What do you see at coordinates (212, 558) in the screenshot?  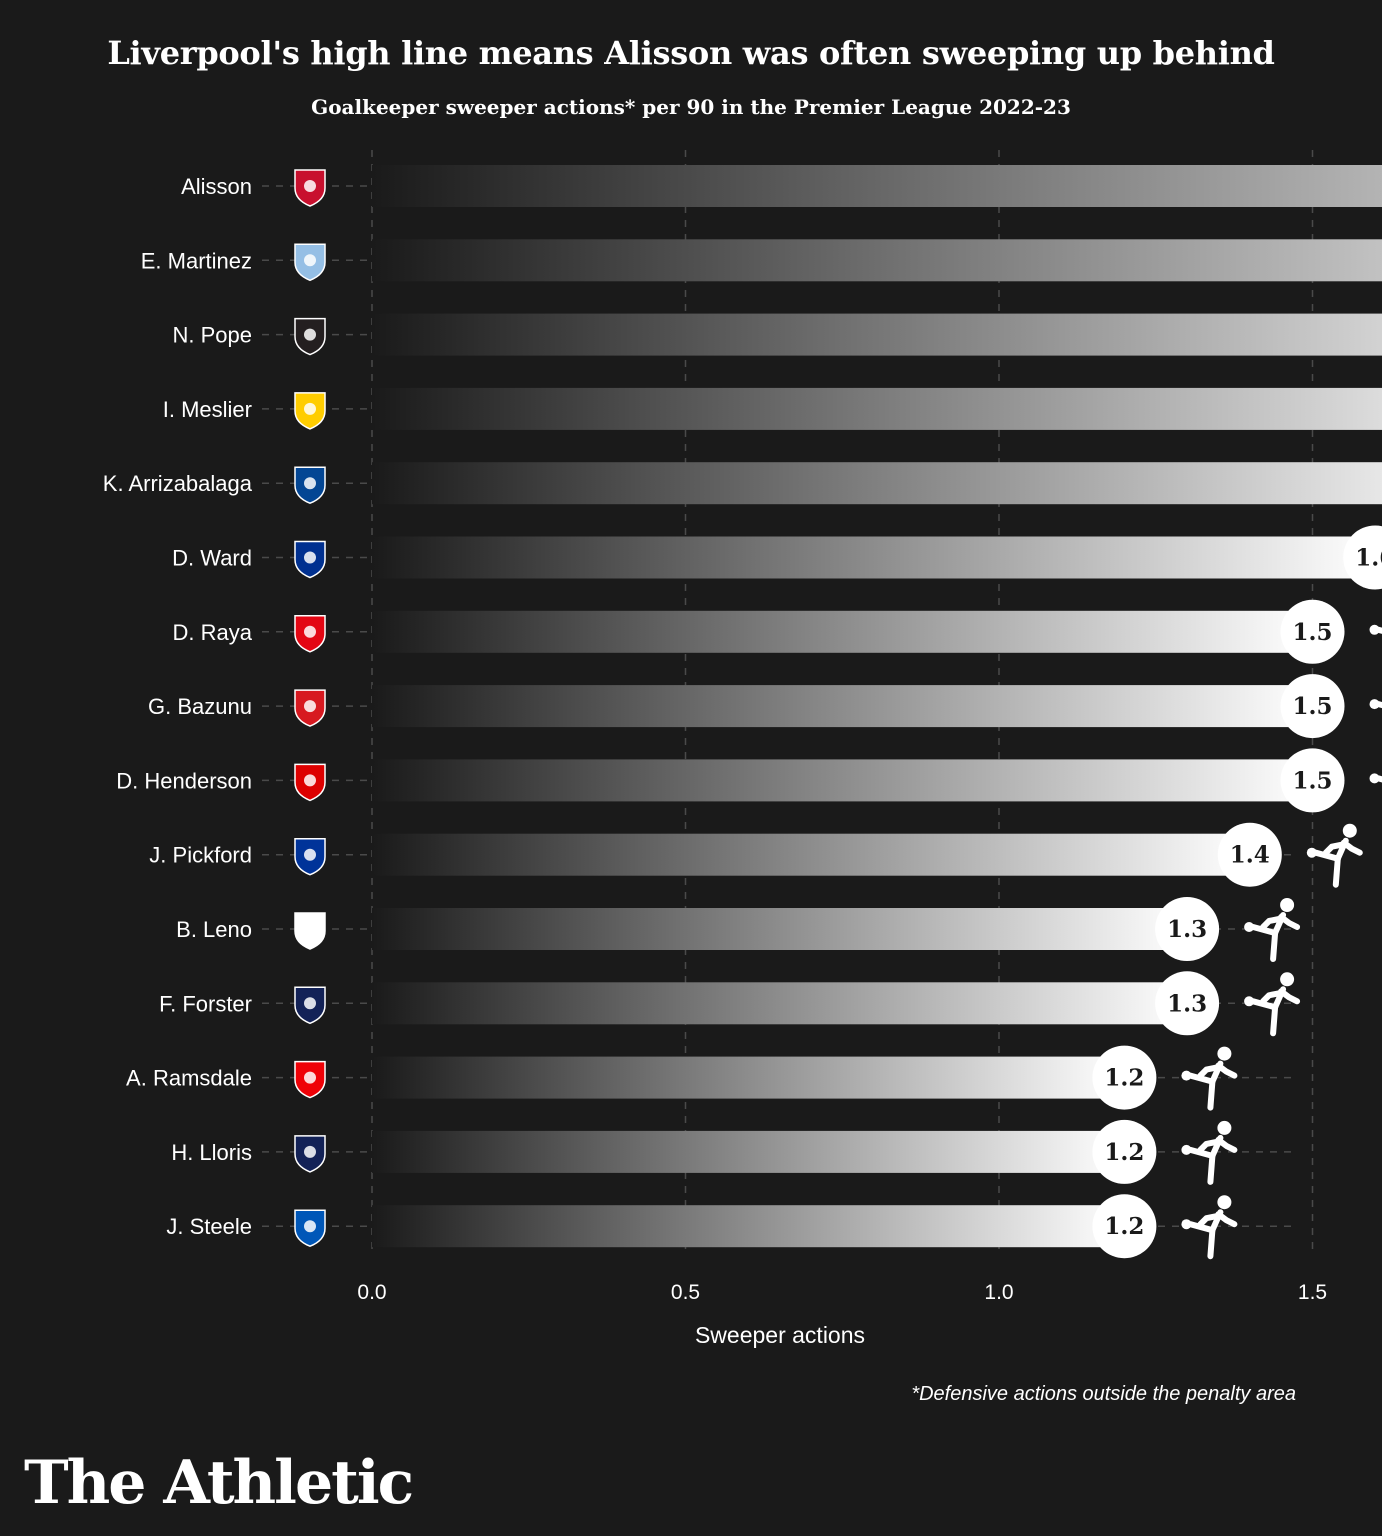 I see `player-name-label: D. Ward` at bounding box center [212, 558].